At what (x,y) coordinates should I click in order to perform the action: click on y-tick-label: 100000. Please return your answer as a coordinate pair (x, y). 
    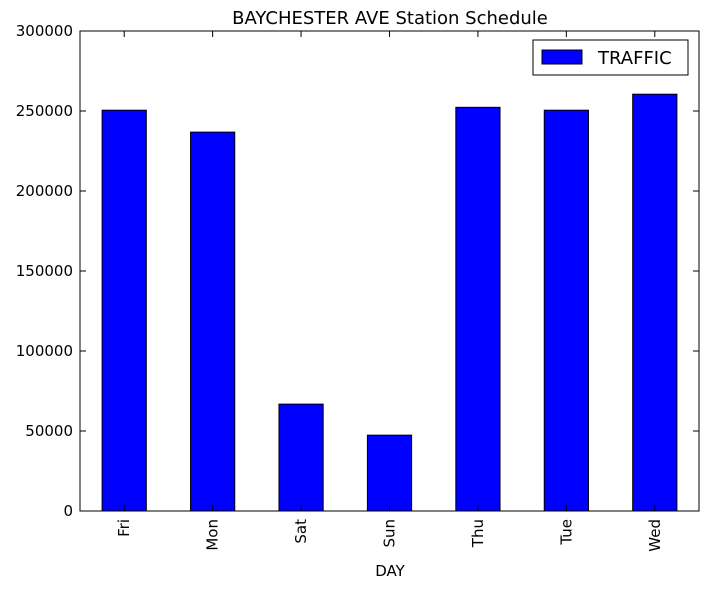
    Looking at the image, I should click on (44, 351).